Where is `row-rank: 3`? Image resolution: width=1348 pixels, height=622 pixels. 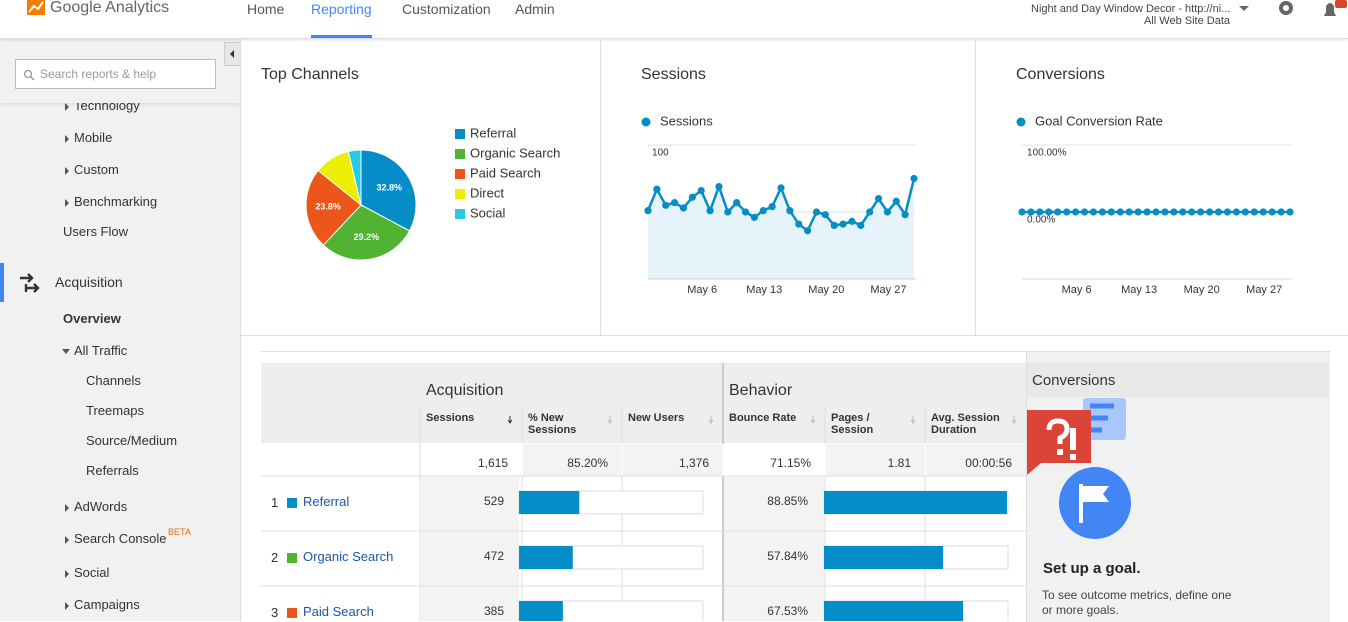 row-rank: 3 is located at coordinates (275, 612).